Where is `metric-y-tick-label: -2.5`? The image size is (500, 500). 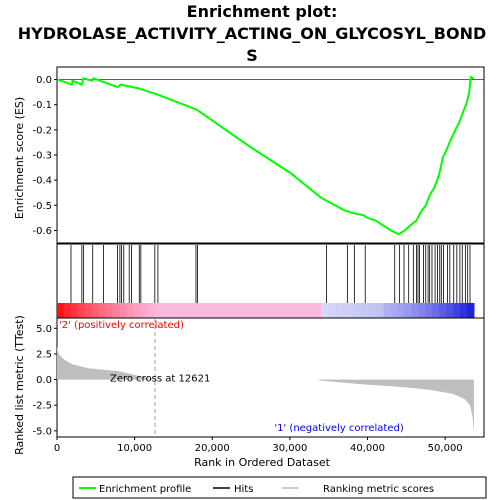
metric-y-tick-label: -2.5 is located at coordinates (42, 406).